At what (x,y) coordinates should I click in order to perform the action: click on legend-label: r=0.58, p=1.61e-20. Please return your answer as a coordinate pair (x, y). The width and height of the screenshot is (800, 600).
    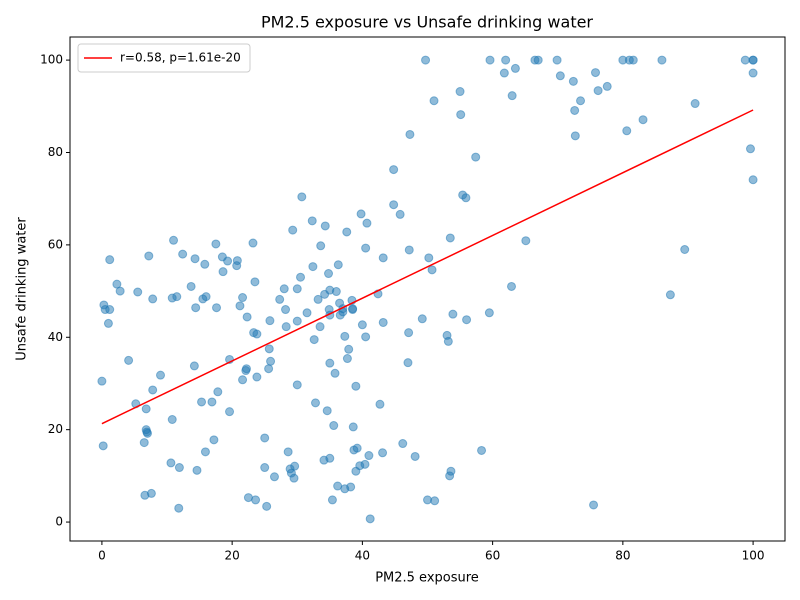
    Looking at the image, I should click on (180, 58).